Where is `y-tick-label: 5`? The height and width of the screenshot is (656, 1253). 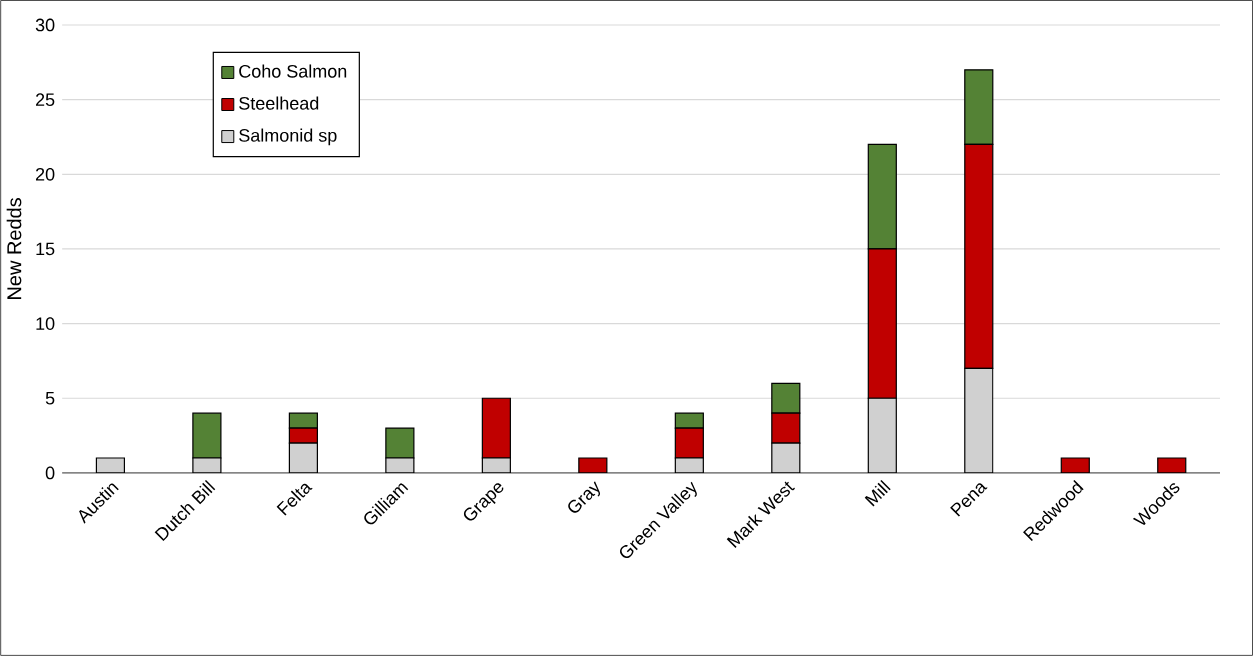 y-tick-label: 5 is located at coordinates (50, 398).